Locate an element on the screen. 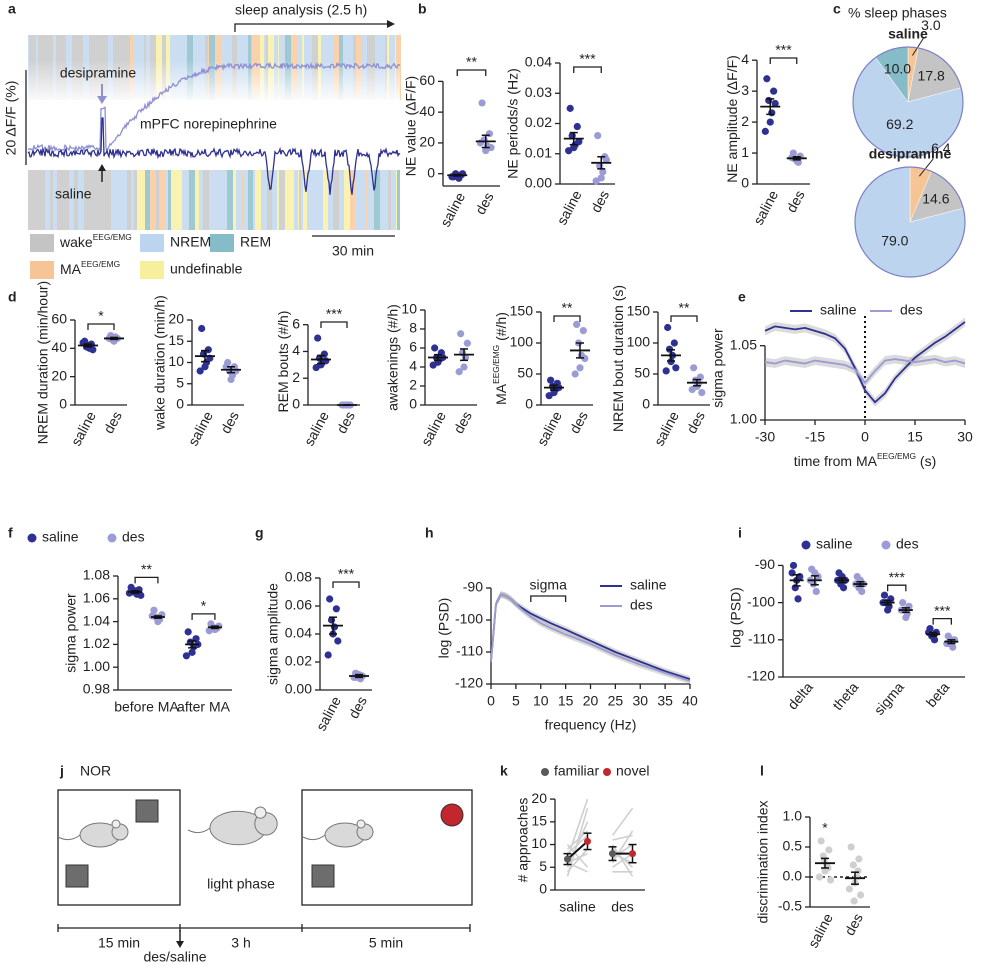 Image resolution: width=998 pixels, height=965 pixels. y-axis-label: NE periods/s (Hz) is located at coordinates (512, 123).